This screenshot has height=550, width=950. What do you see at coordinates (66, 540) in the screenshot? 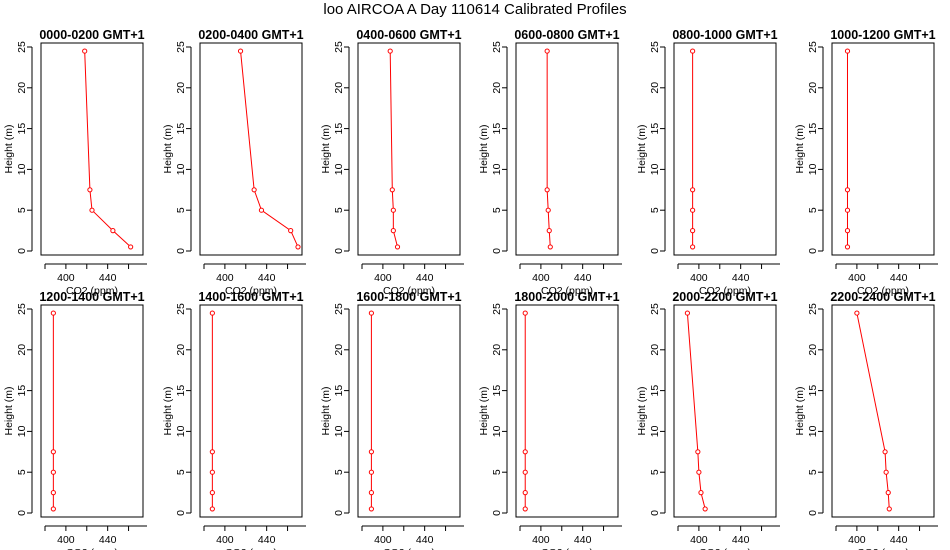
I see `panel-7-x-tick-label-400: 400` at bounding box center [66, 540].